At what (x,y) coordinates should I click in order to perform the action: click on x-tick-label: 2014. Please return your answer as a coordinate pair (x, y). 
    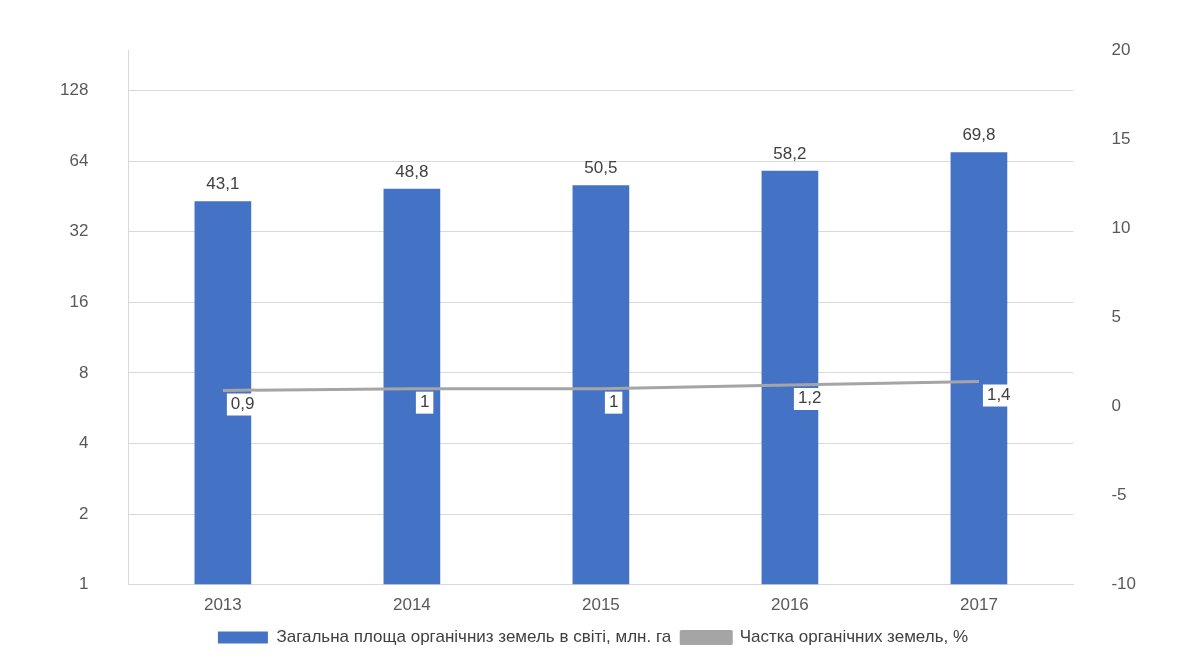
    Looking at the image, I should click on (411, 605).